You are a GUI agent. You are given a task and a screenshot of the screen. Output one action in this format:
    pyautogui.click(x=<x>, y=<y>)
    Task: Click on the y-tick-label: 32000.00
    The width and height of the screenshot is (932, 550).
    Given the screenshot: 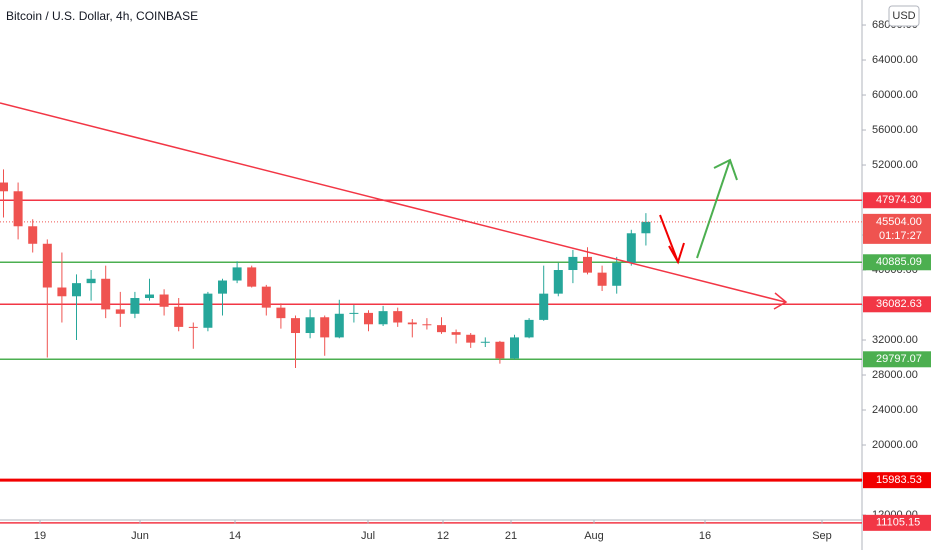 What is the action you would take?
    pyautogui.click(x=895, y=340)
    